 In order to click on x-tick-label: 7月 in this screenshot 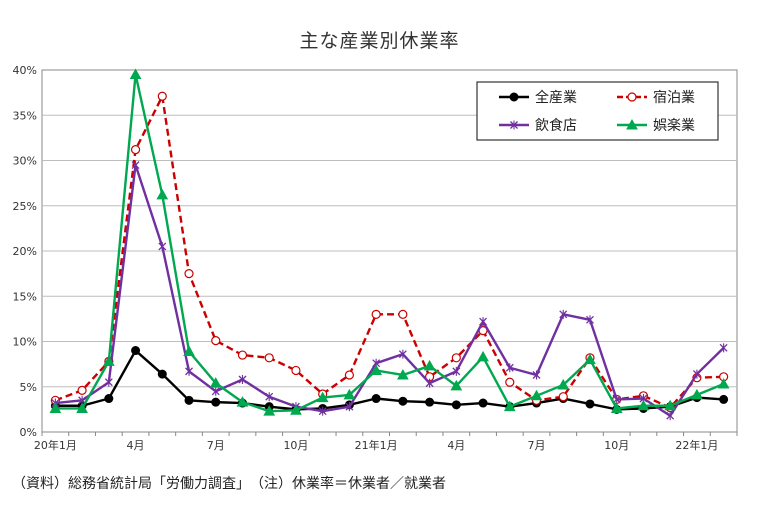, I will do `click(537, 445)`.